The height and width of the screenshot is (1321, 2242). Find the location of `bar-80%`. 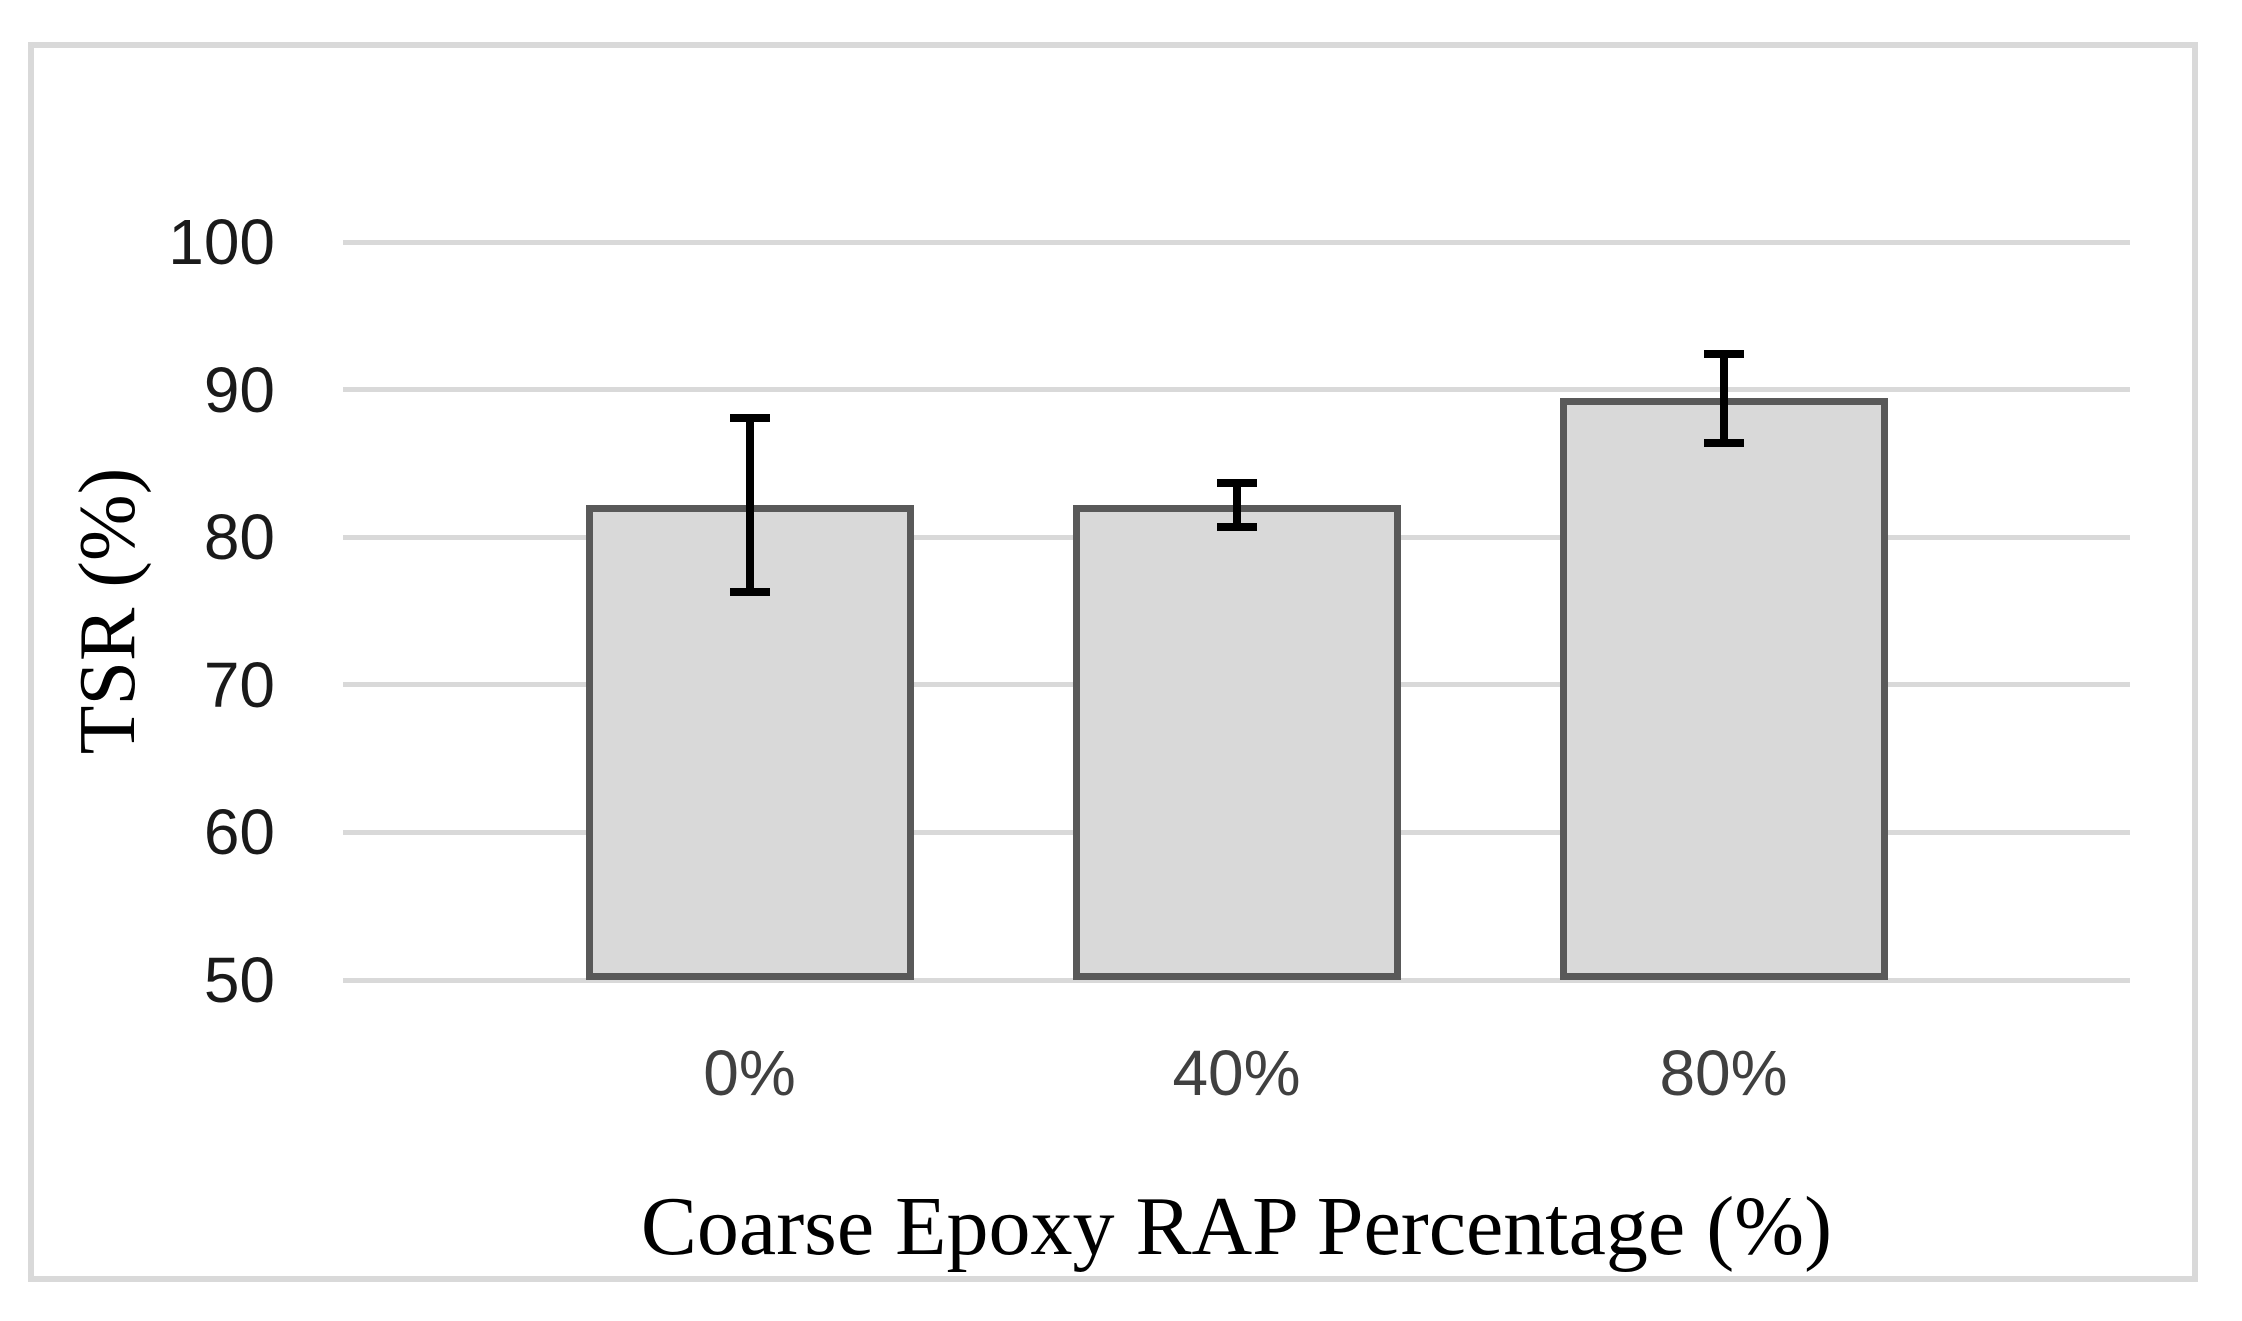

bar-80% is located at coordinates (1723, 689).